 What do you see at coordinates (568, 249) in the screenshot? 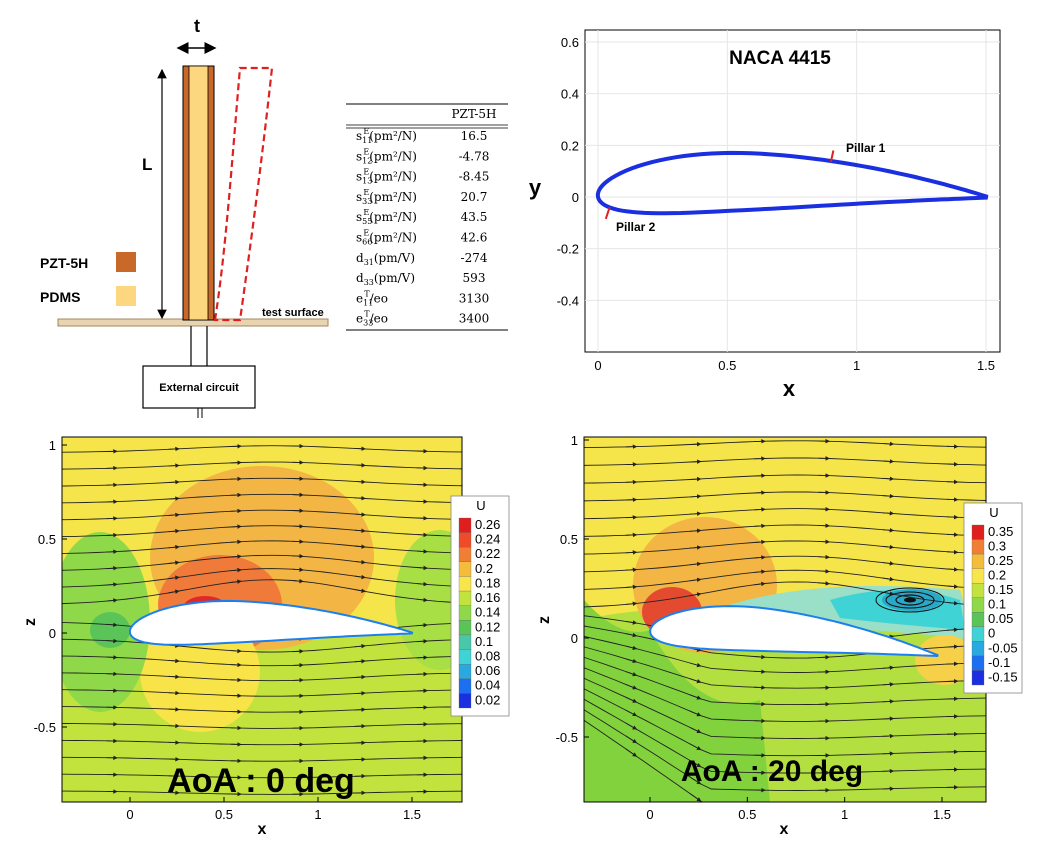
I see `airfoil-ytick: -0.2` at bounding box center [568, 249].